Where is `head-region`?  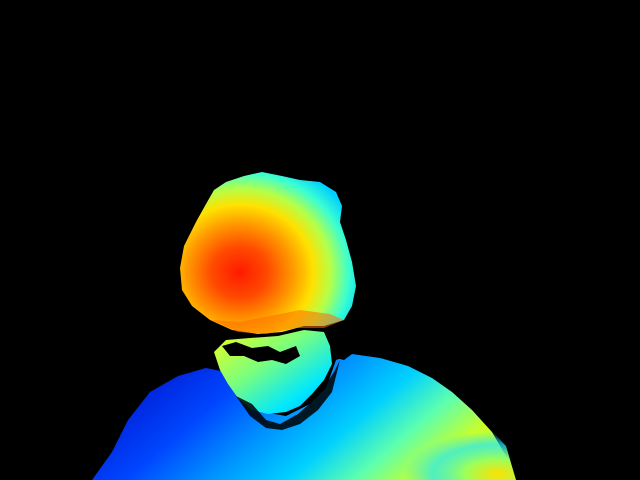 head-region is located at coordinates (268, 253).